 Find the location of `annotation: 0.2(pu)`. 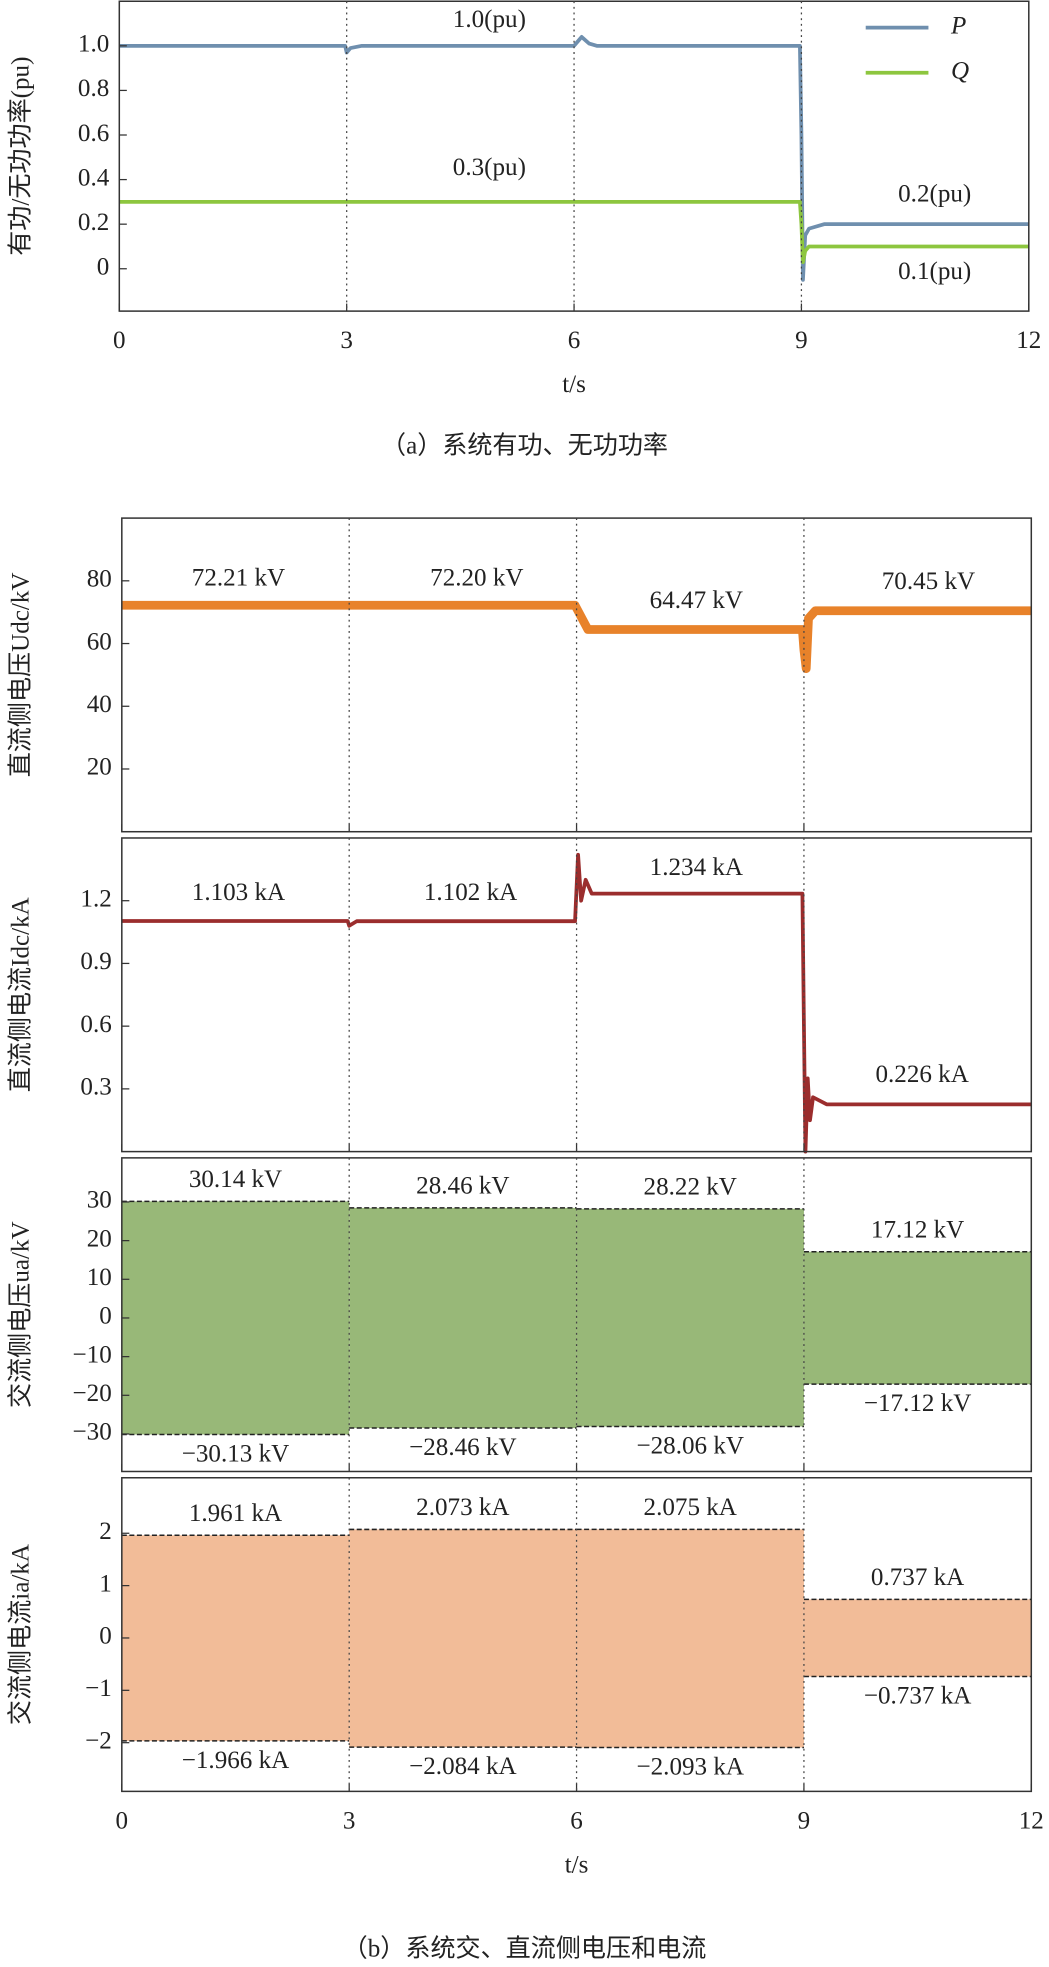

annotation: 0.2(pu) is located at coordinates (934, 193).